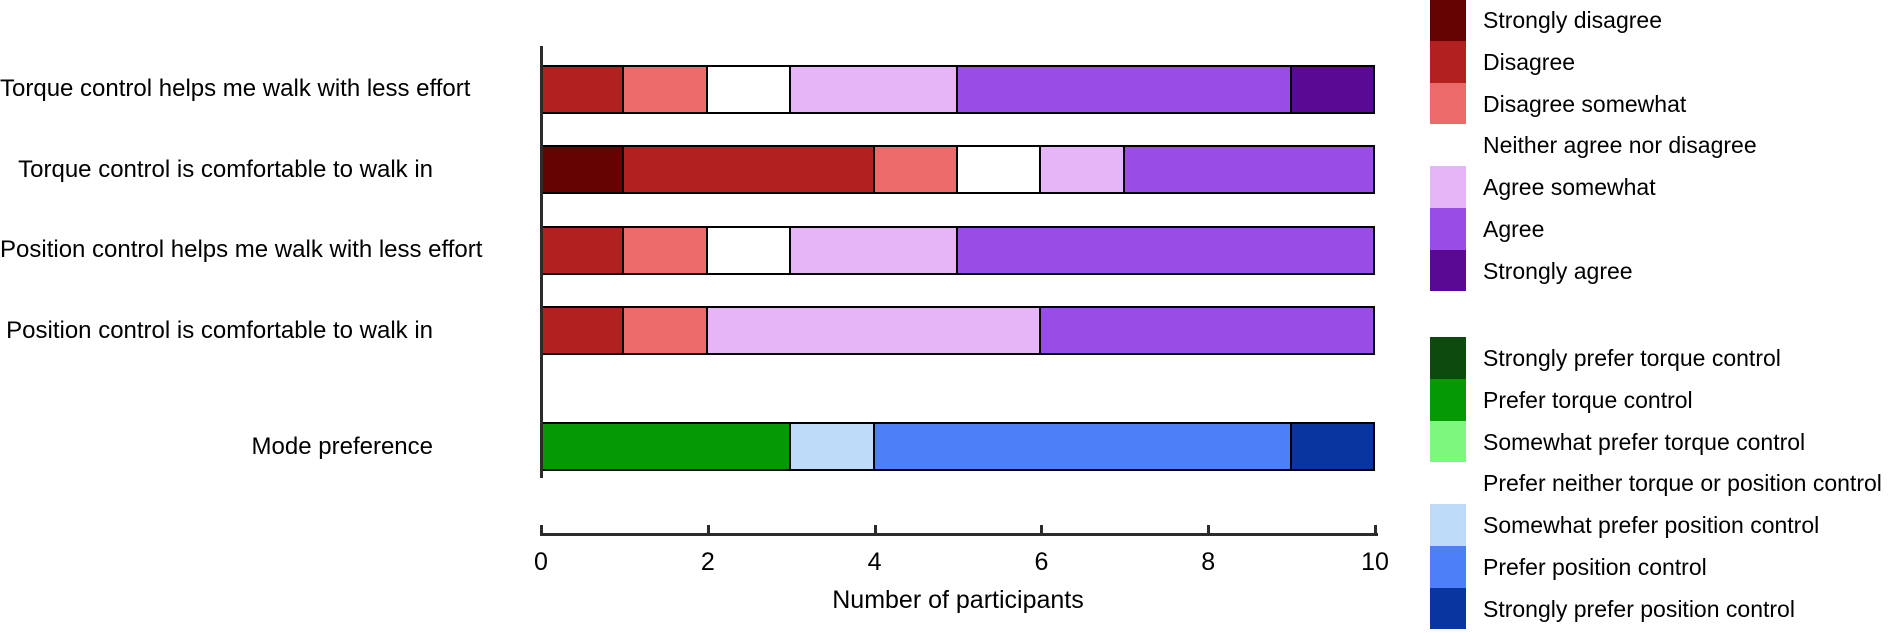 This screenshot has width=1894, height=633. Describe the element at coordinates (1082, 169) in the screenshot. I see `bar-segment-torque-control-is-comfortable-to-walk-in-agree-somewhat` at that location.